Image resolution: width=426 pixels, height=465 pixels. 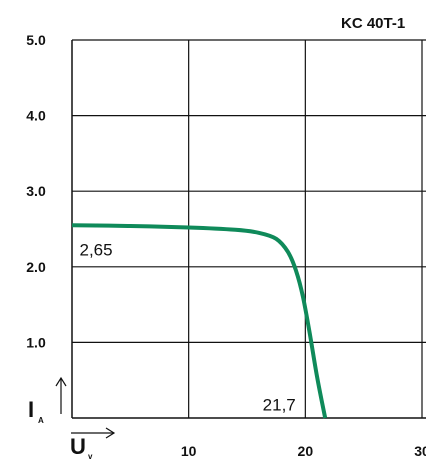 I want to click on x-axis-label: U, so click(x=78, y=446).